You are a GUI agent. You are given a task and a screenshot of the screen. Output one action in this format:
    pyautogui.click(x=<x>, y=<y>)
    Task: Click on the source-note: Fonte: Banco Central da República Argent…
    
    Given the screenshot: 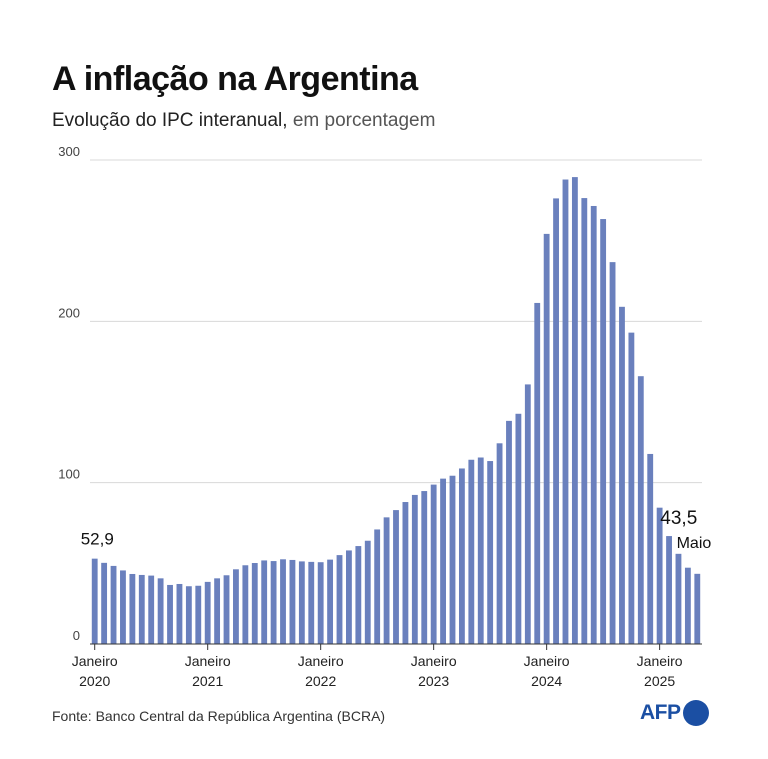 What is the action you would take?
    pyautogui.click(x=219, y=716)
    